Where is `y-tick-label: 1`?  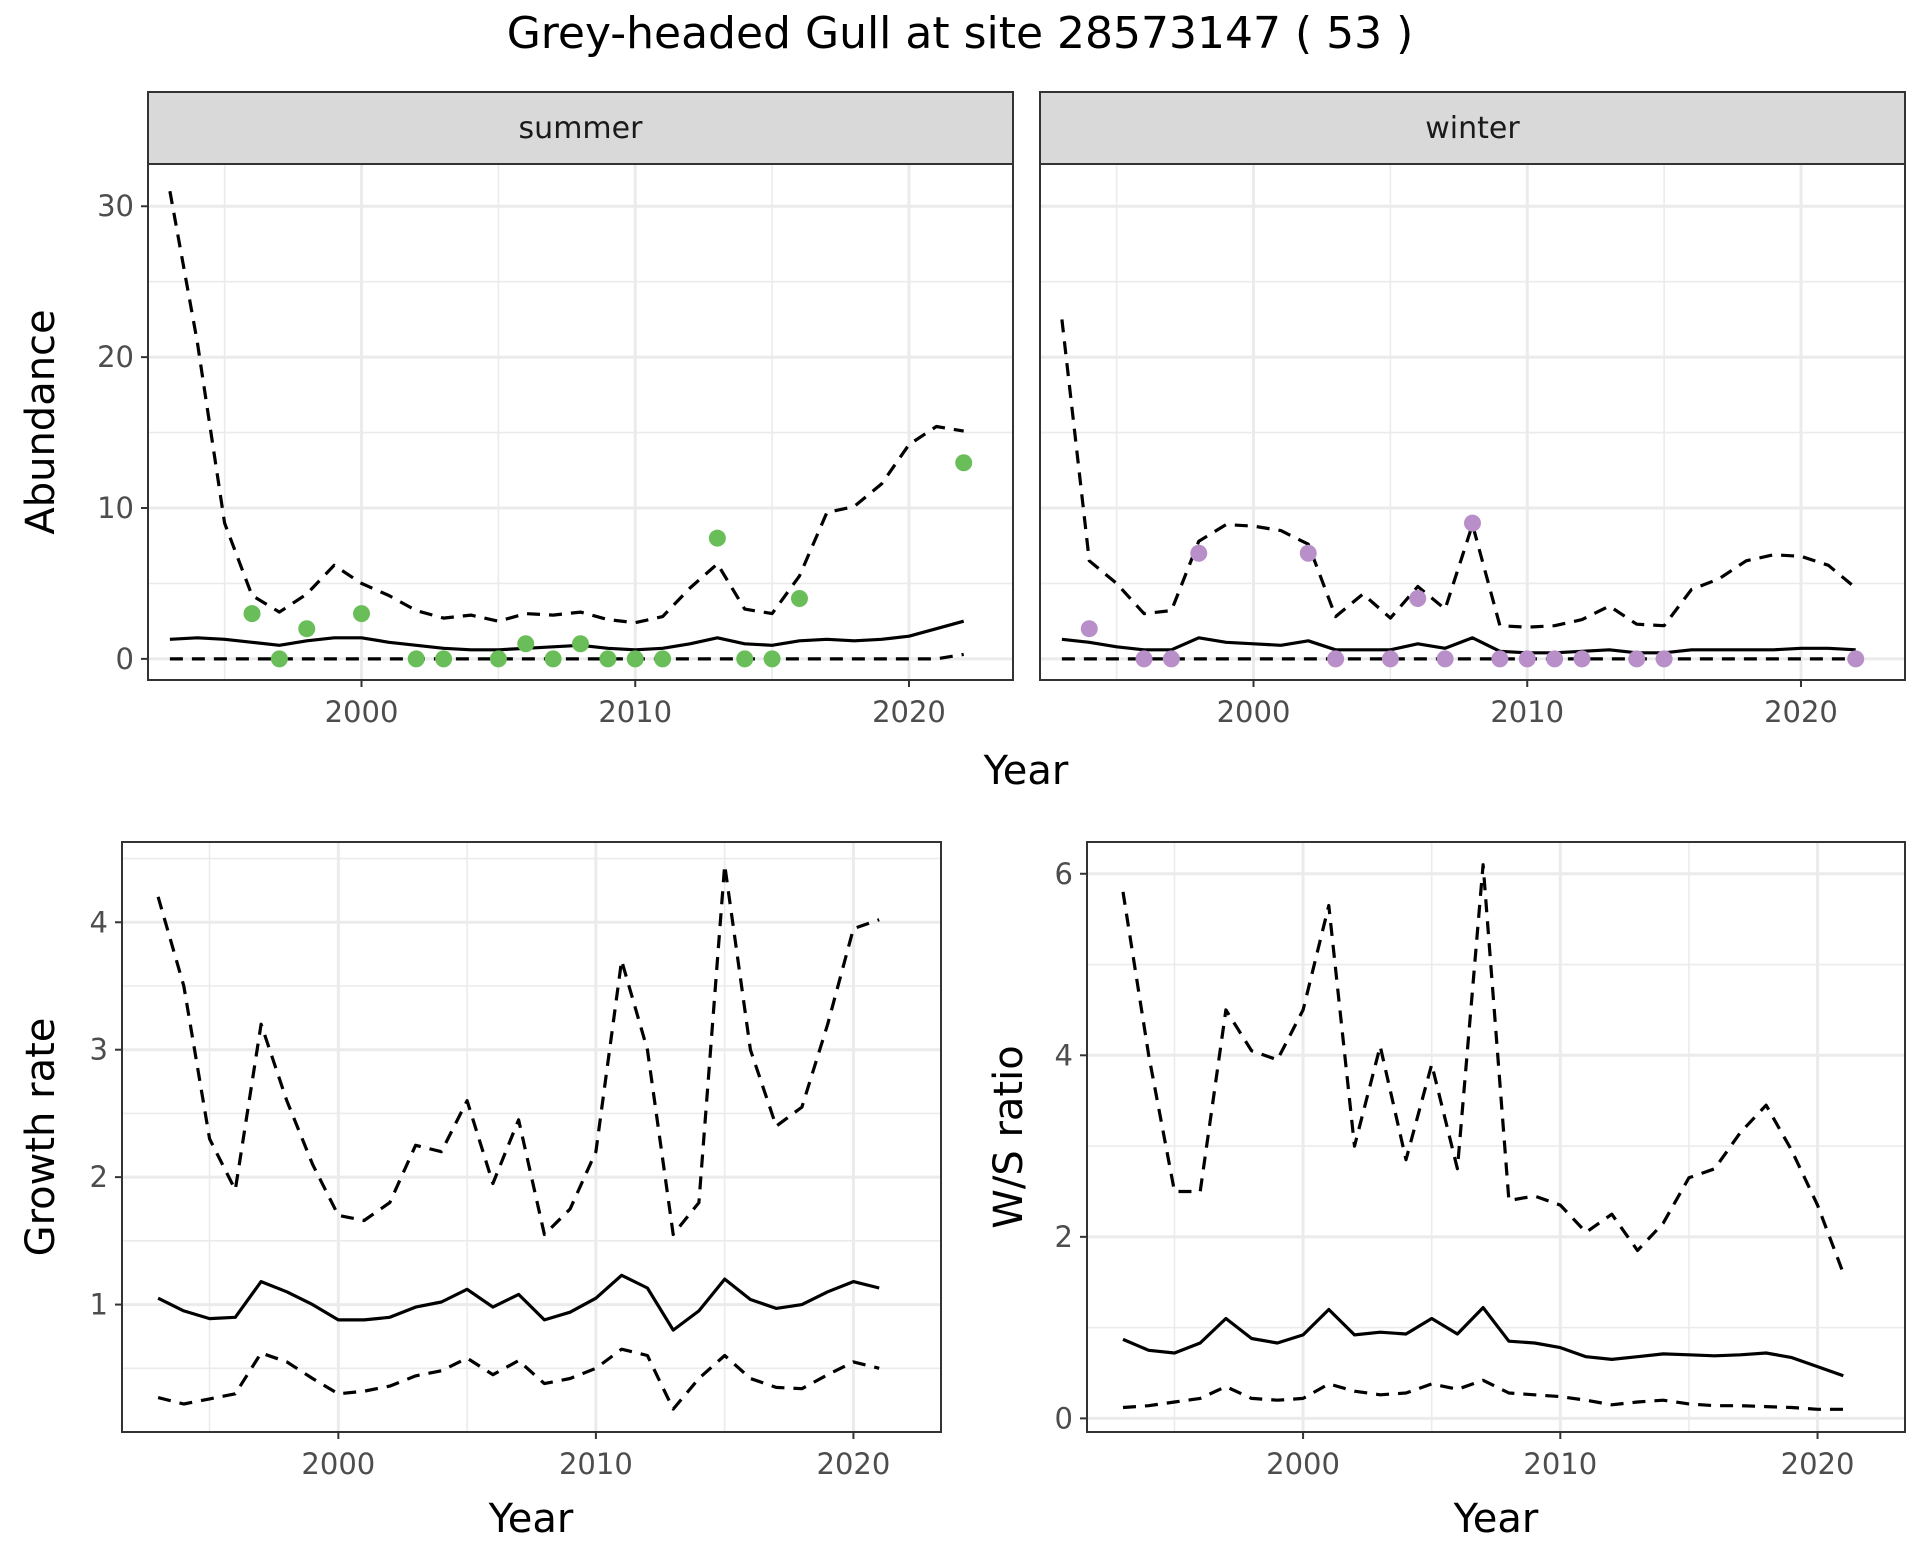
y-tick-label: 1 is located at coordinates (99, 1305).